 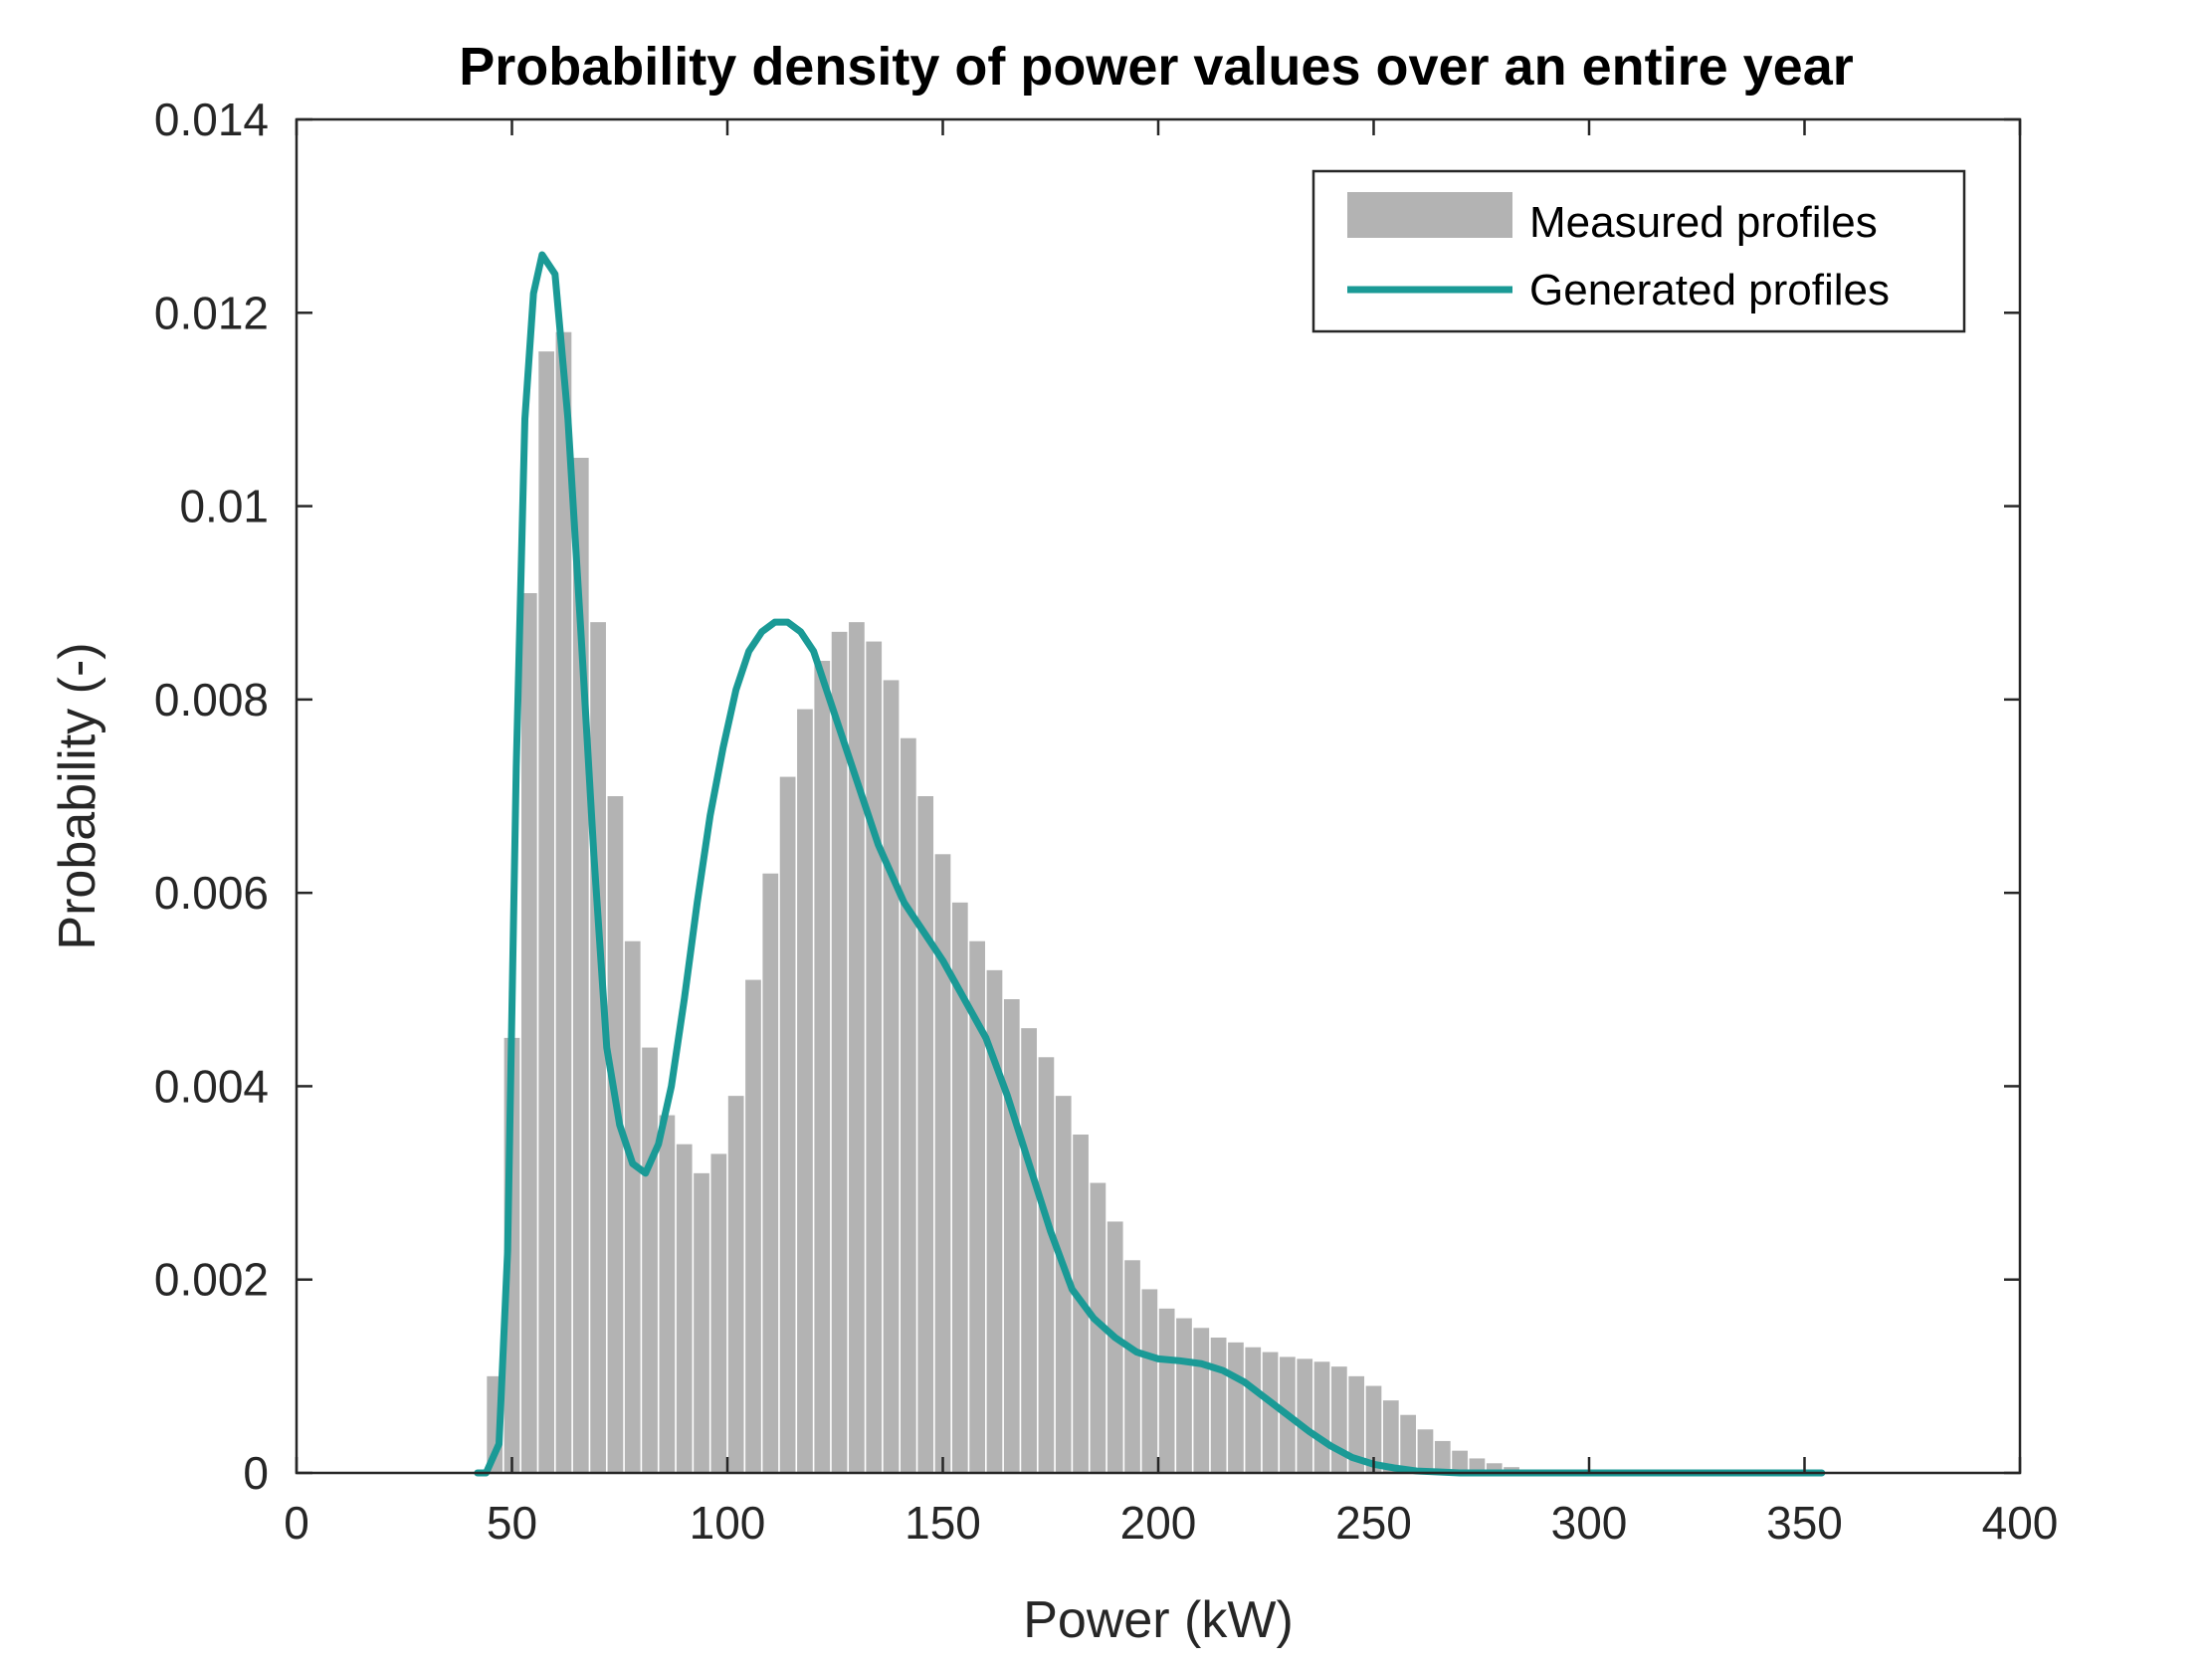 What do you see at coordinates (943, 1523) in the screenshot?
I see `x-tick-label: 150` at bounding box center [943, 1523].